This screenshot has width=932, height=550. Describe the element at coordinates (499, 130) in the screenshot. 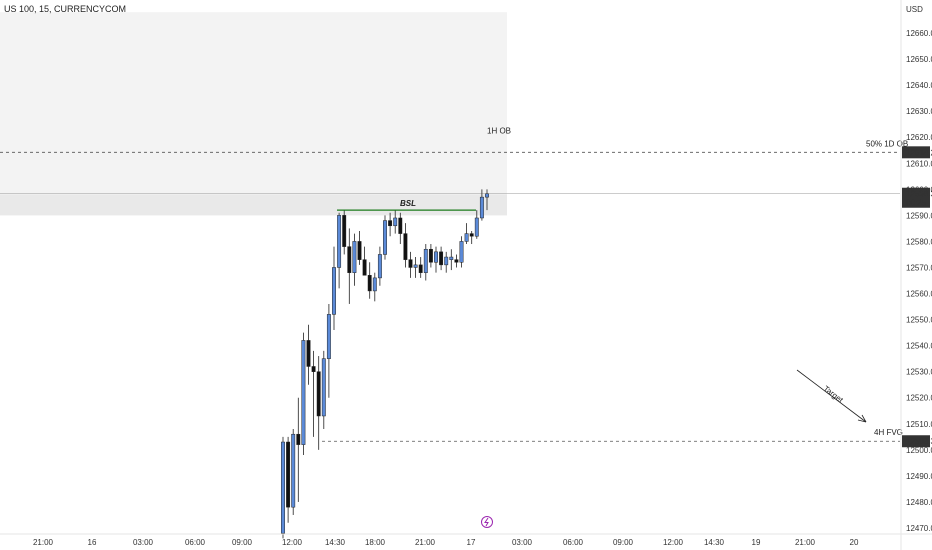

I see `zone-label-1h-ob: 1H OB` at that location.